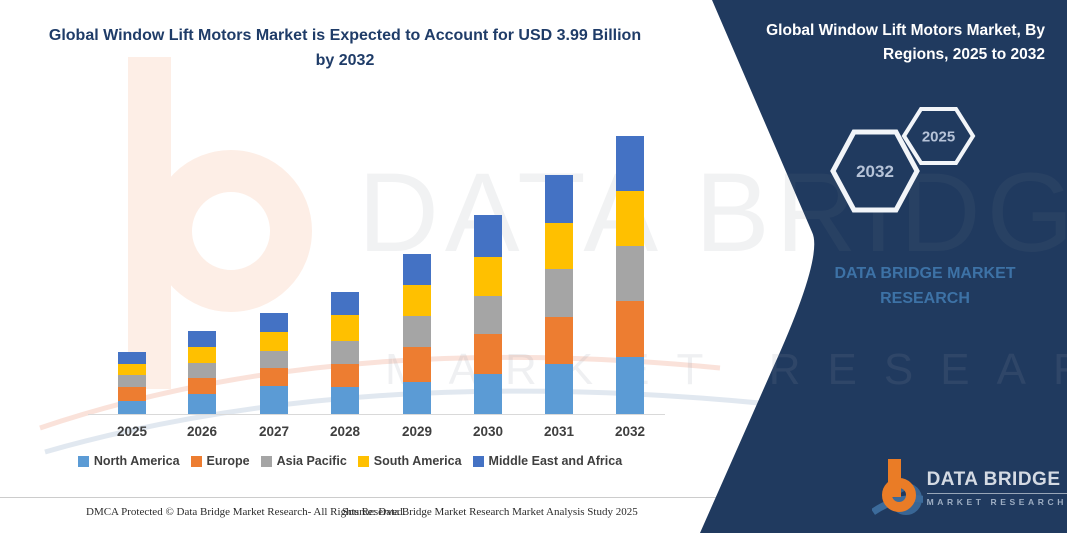  What do you see at coordinates (996, 502) in the screenshot?
I see `logo-sub-text: MARKET RESEARCH` at bounding box center [996, 502].